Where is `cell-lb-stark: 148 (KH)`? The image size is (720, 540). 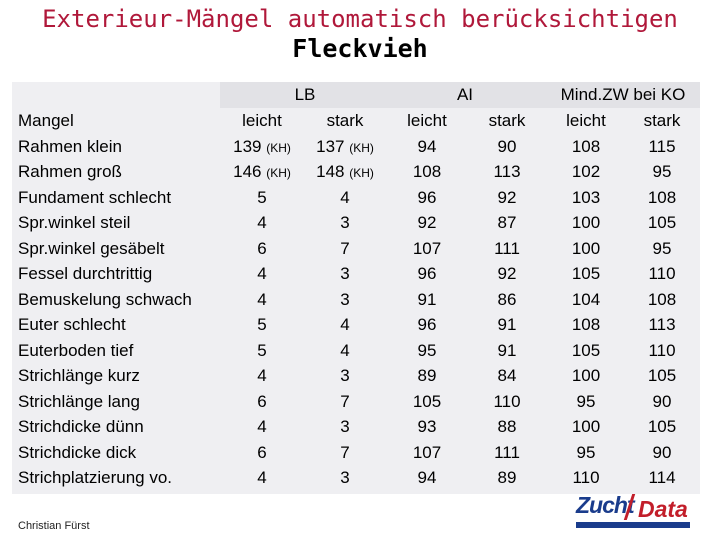 cell-lb-stark: 148 (KH) is located at coordinates (345, 172).